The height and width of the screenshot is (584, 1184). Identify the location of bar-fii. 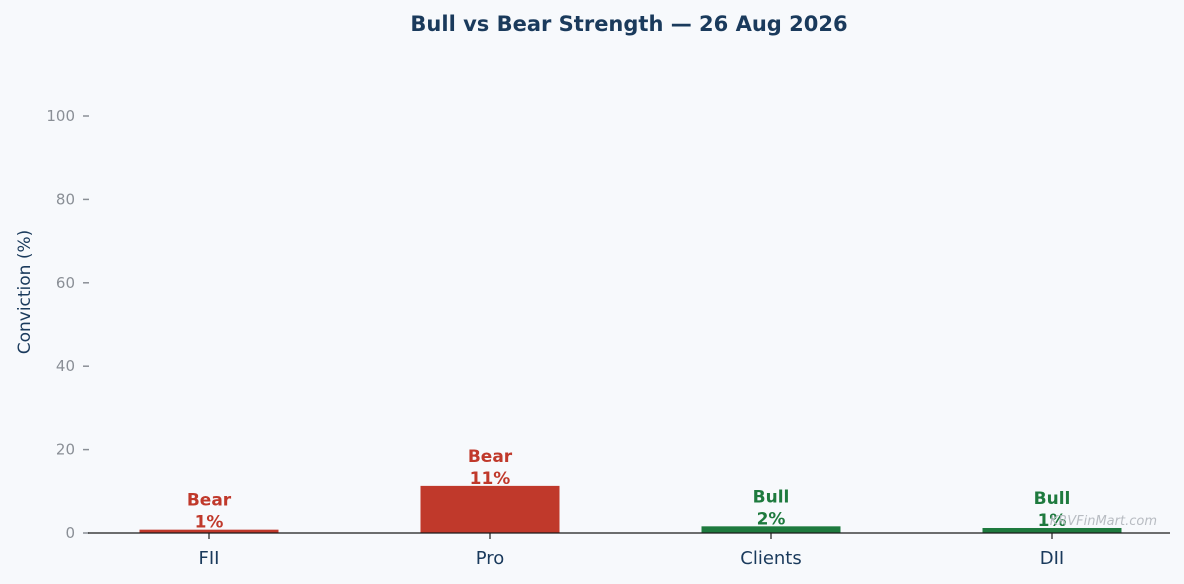
(209, 531).